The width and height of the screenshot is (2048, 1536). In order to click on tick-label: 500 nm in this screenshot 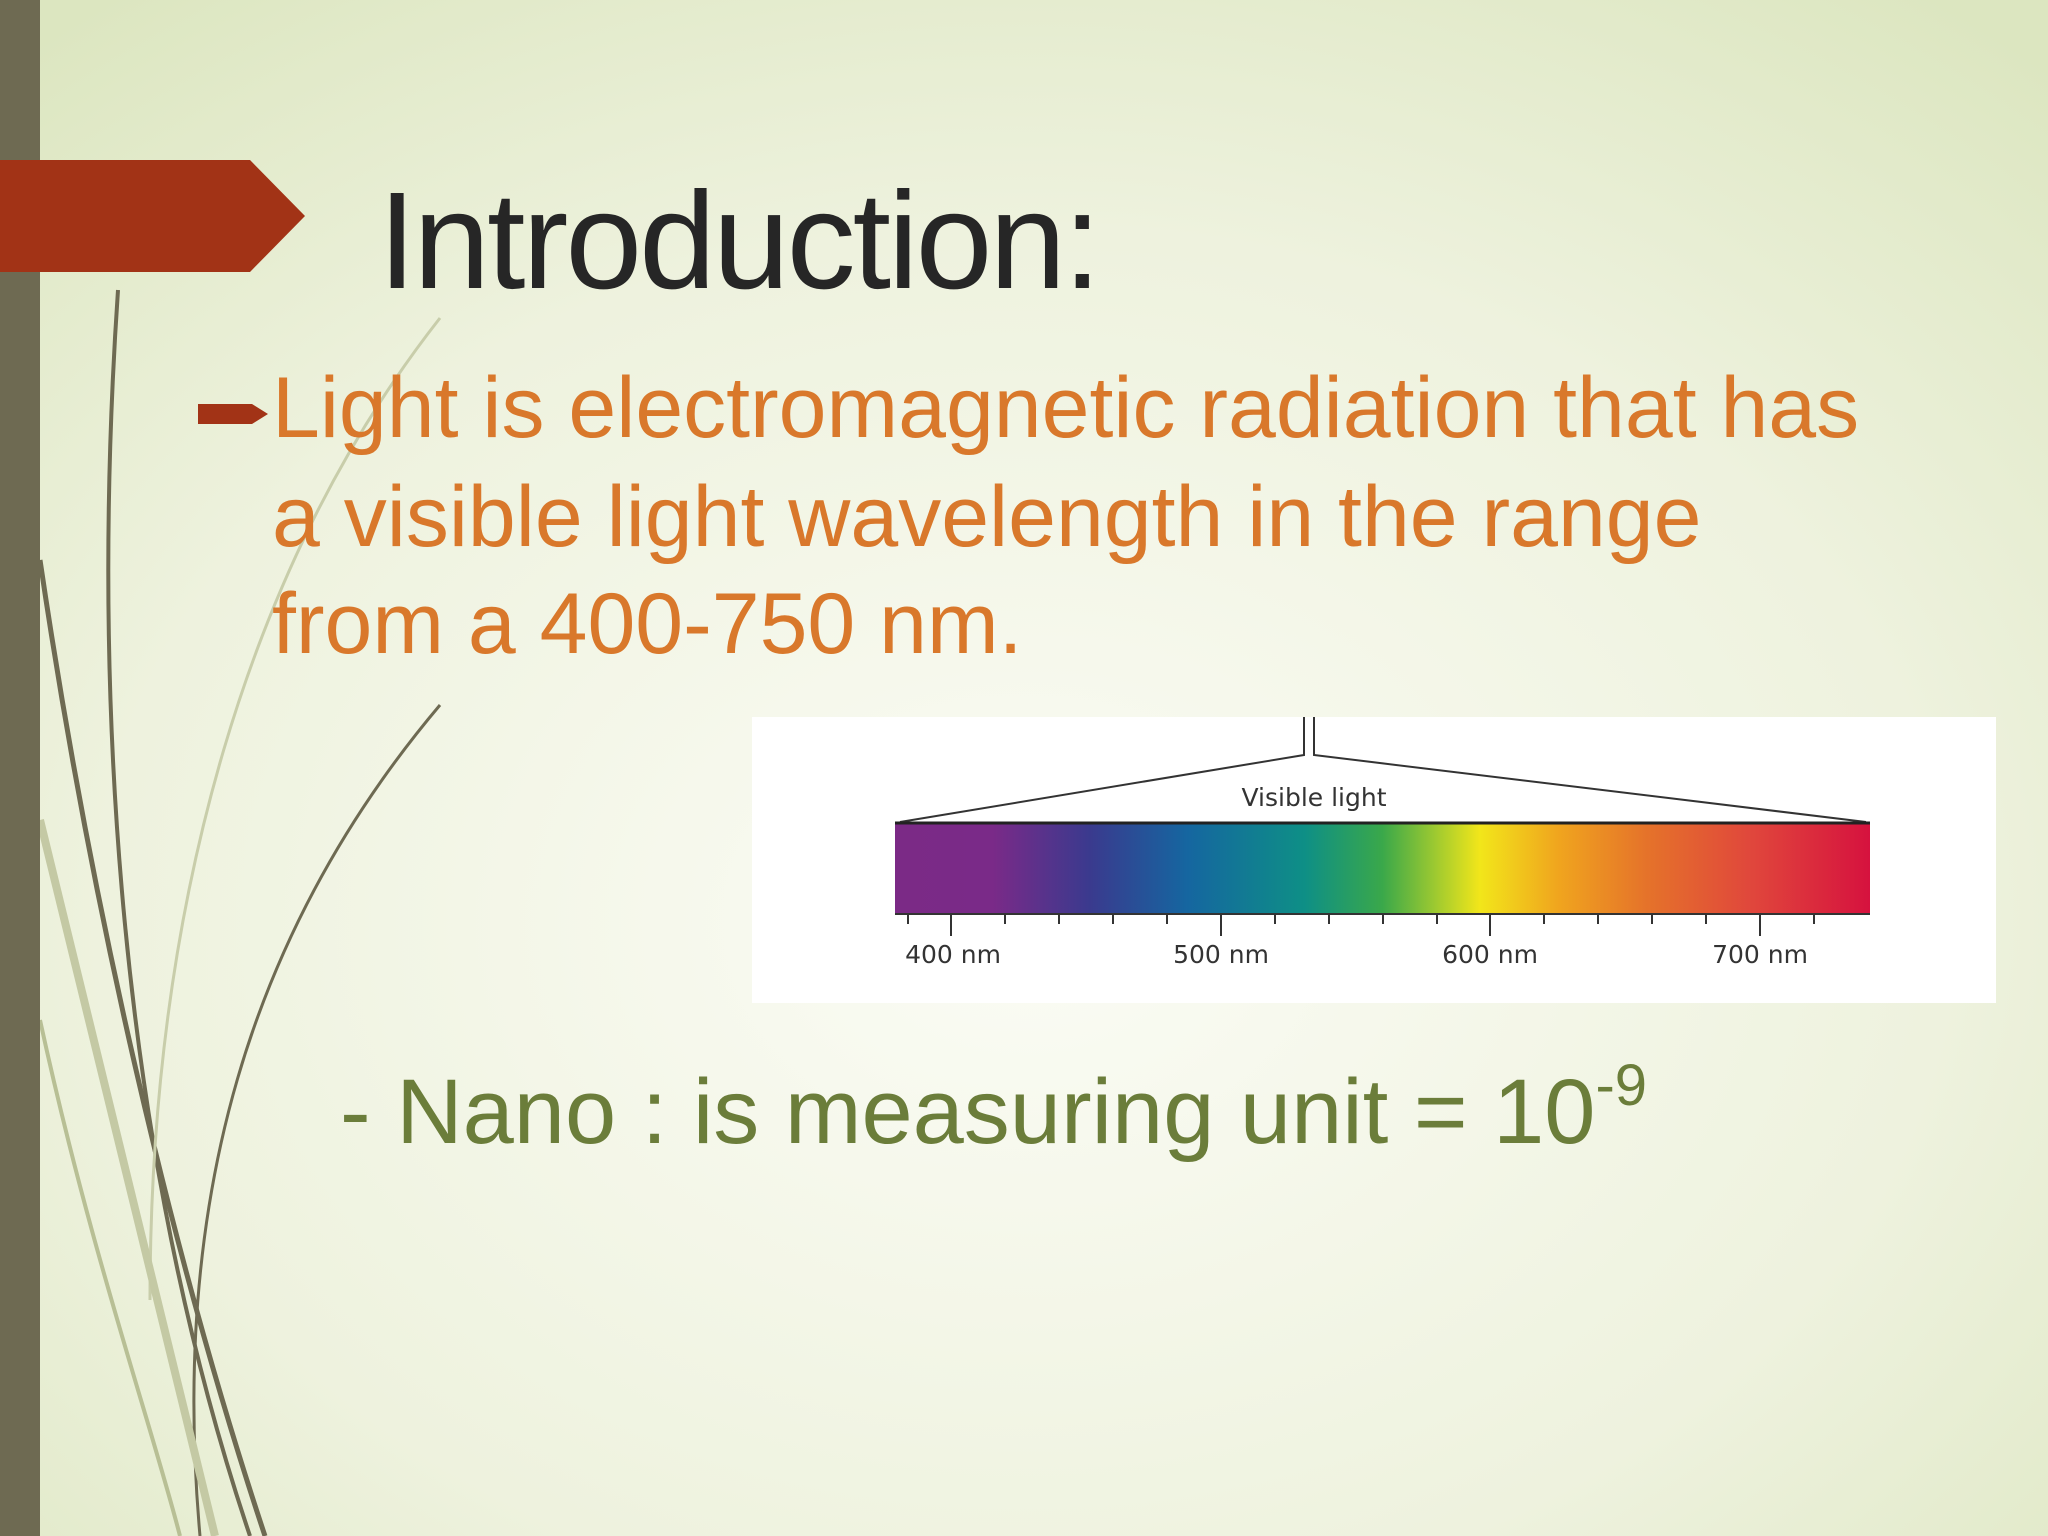, I will do `click(1221, 954)`.